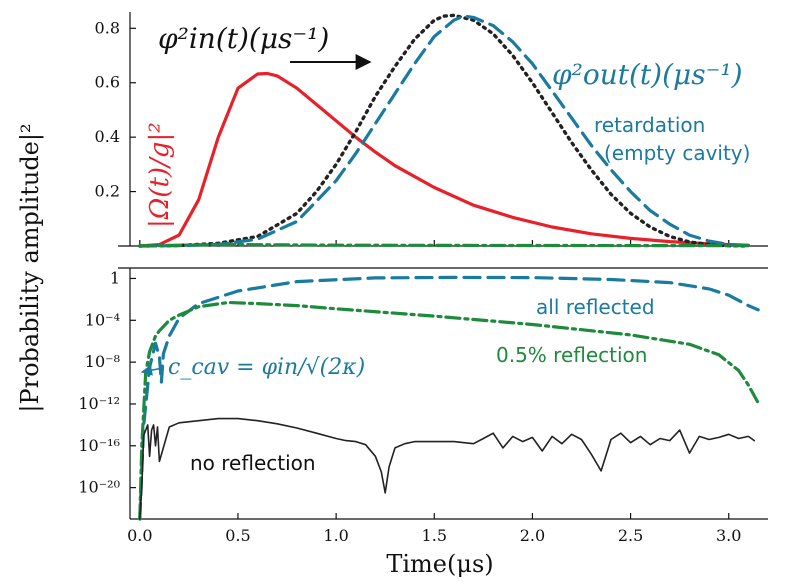  Describe the element at coordinates (99, 445) in the screenshot. I see `bottom-y-tick-label: 10⁻¹⁶` at that location.